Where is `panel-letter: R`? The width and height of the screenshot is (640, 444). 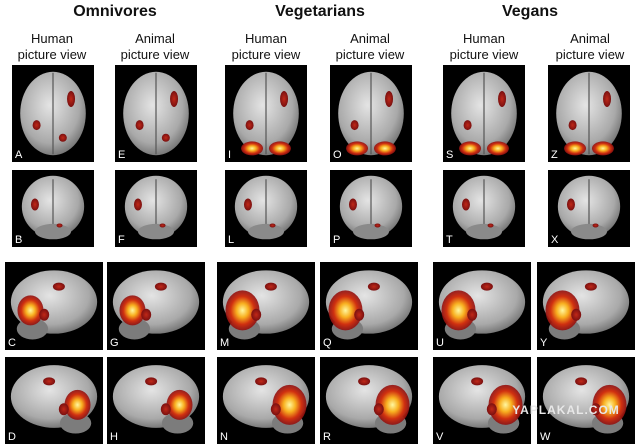 panel-letter: R is located at coordinates (327, 437).